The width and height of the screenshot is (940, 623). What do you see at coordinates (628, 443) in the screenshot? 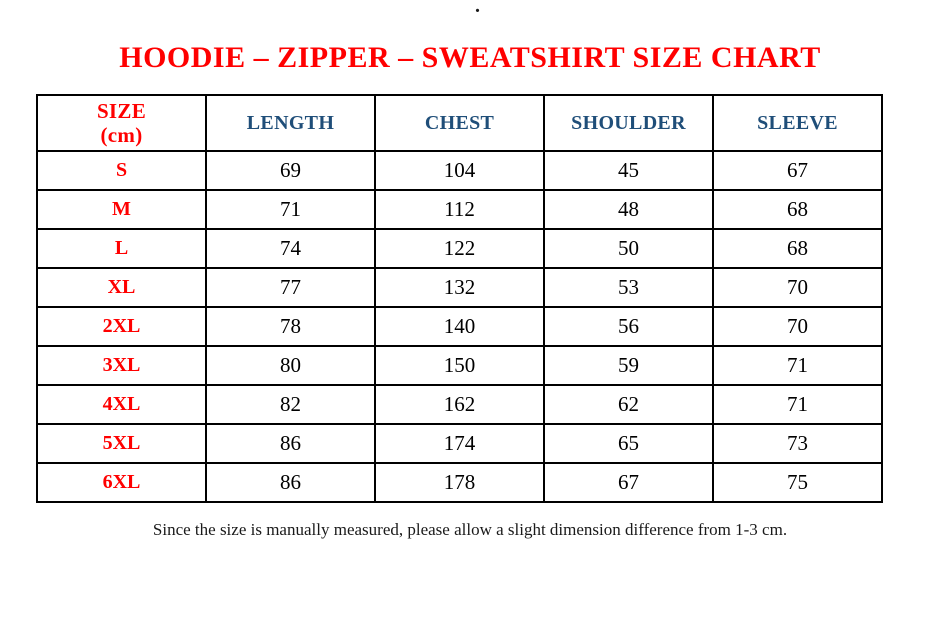
I see `shoulder-cell: 65` at bounding box center [628, 443].